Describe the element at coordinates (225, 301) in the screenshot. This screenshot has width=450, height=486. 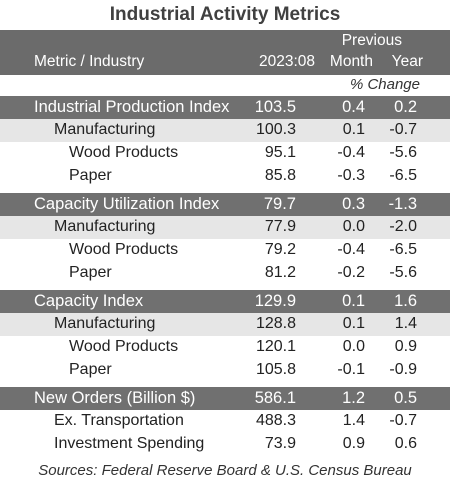
I see `section-row: Capacity Index 129.9 0.1 1.6` at that location.